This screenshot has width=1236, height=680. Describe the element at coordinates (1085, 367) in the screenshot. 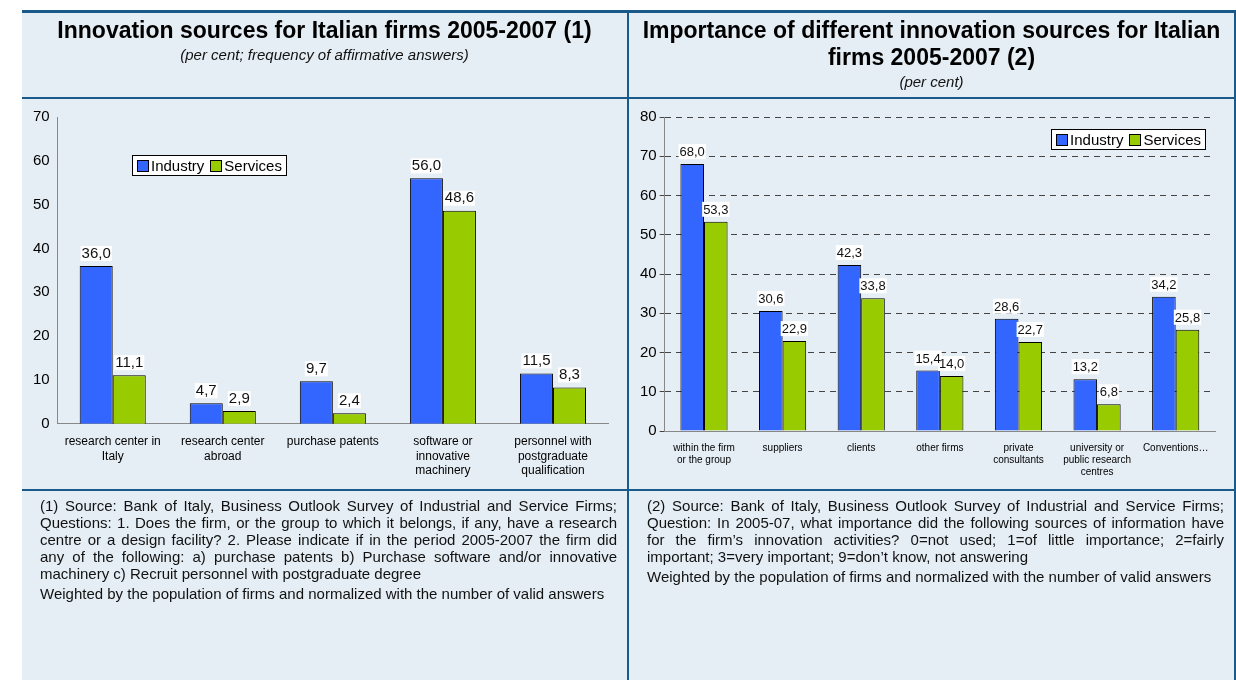

I see `data-label: 13,2` at that location.